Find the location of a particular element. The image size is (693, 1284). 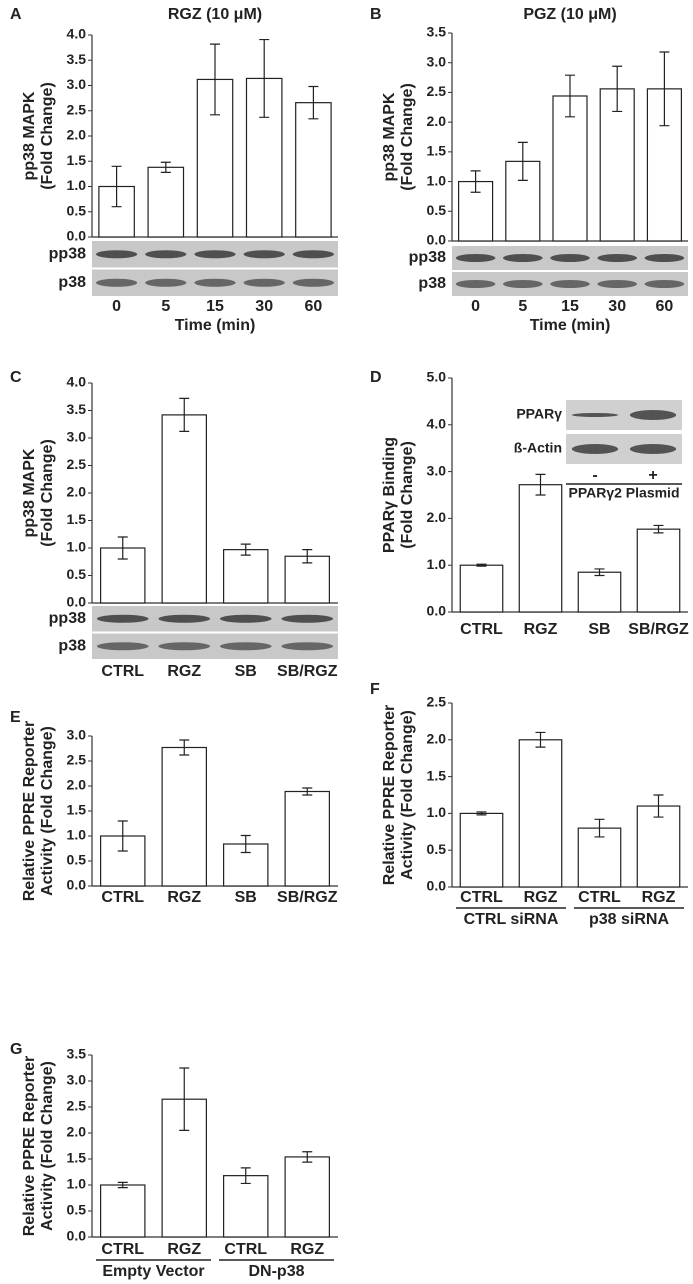

panel-letter: A is located at coordinates (16, 14).